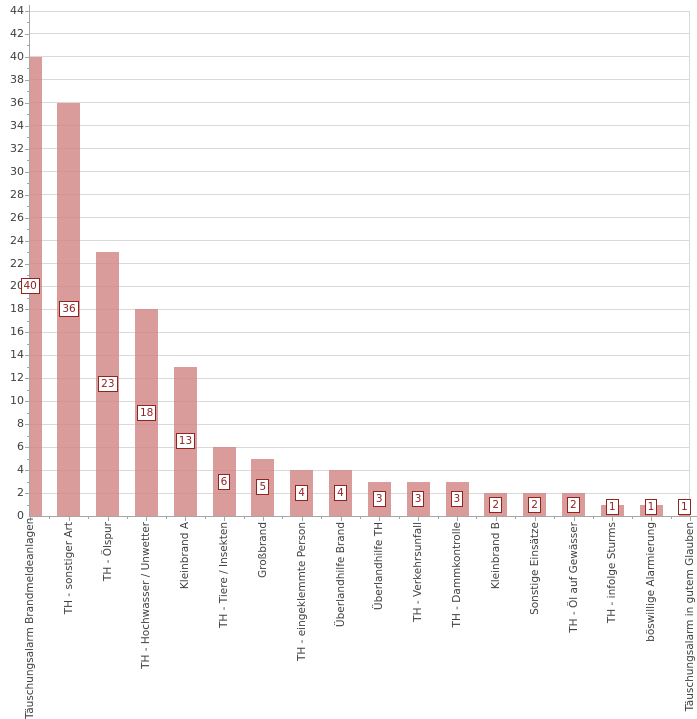  What do you see at coordinates (30, 286) in the screenshot?
I see `bar-value-label: 40` at bounding box center [30, 286].